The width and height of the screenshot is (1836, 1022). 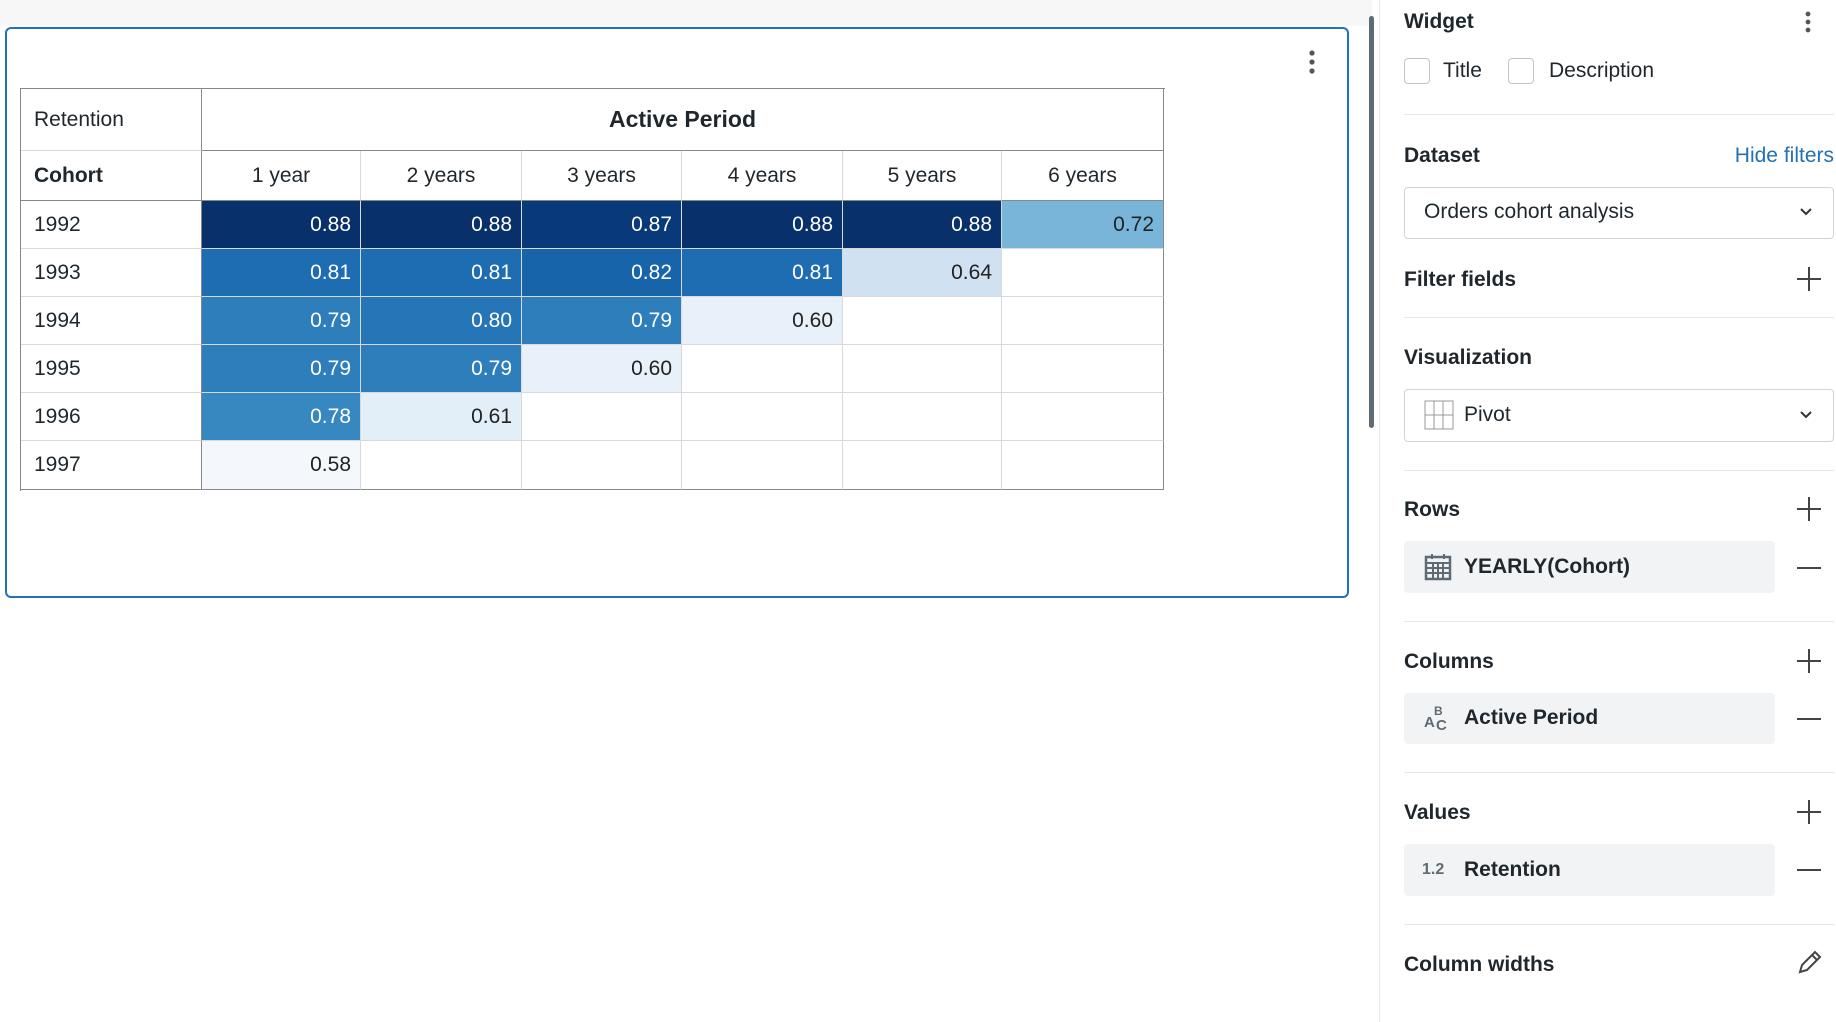 What do you see at coordinates (111, 417) in the screenshot?
I see `row-label: 1996` at bounding box center [111, 417].